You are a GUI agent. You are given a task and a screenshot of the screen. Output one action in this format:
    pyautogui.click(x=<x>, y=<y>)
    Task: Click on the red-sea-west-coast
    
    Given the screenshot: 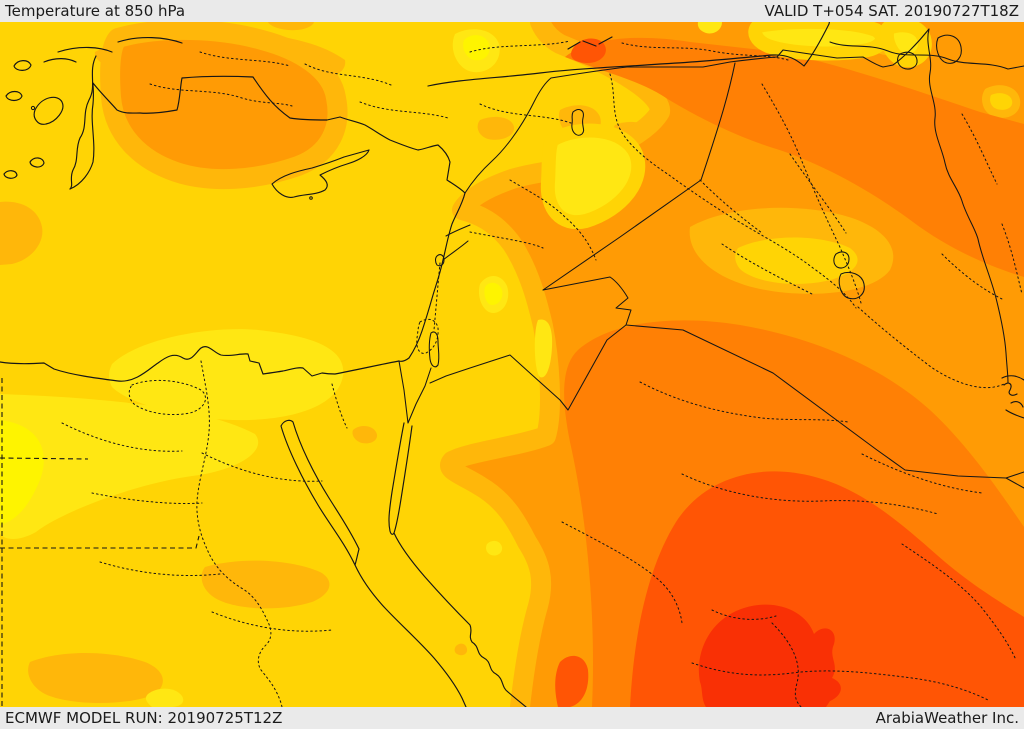 What is the action you would take?
    pyautogui.click(x=410, y=635)
    